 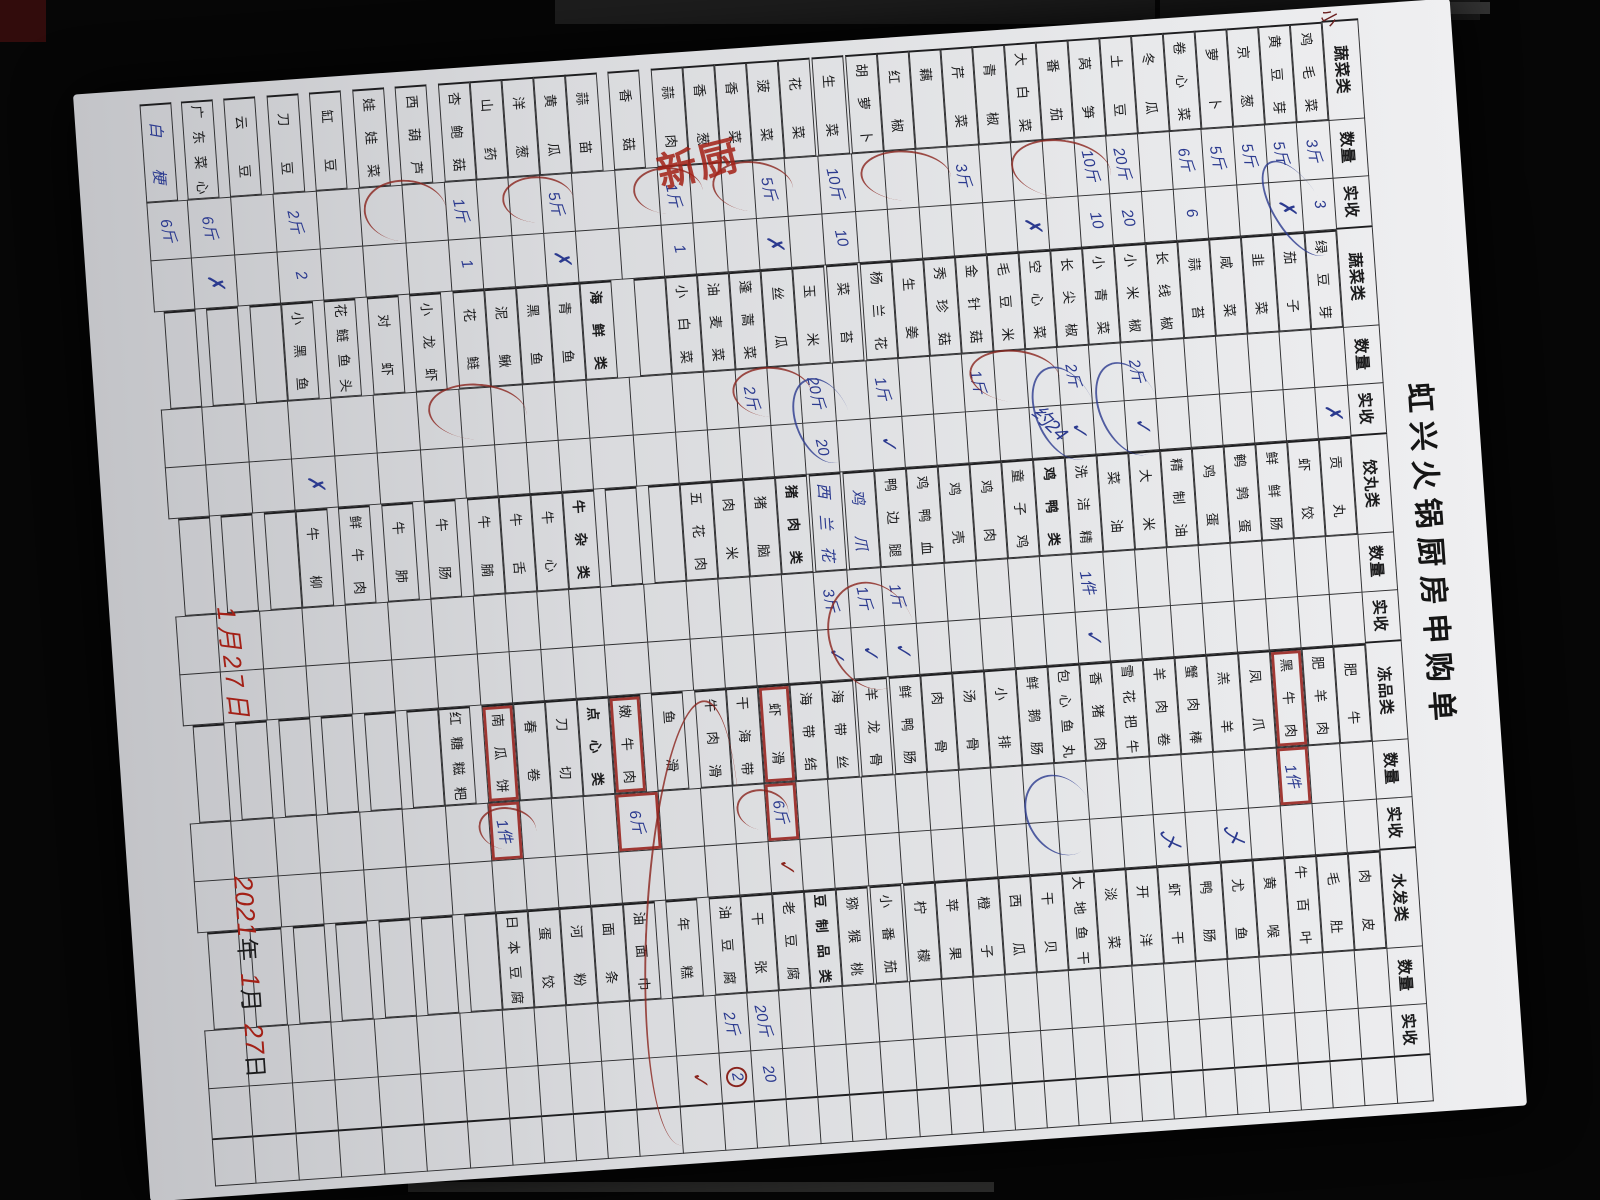 What do you see at coordinates (888, 442) in the screenshot?
I see `recv-cell: ✓` at bounding box center [888, 442].